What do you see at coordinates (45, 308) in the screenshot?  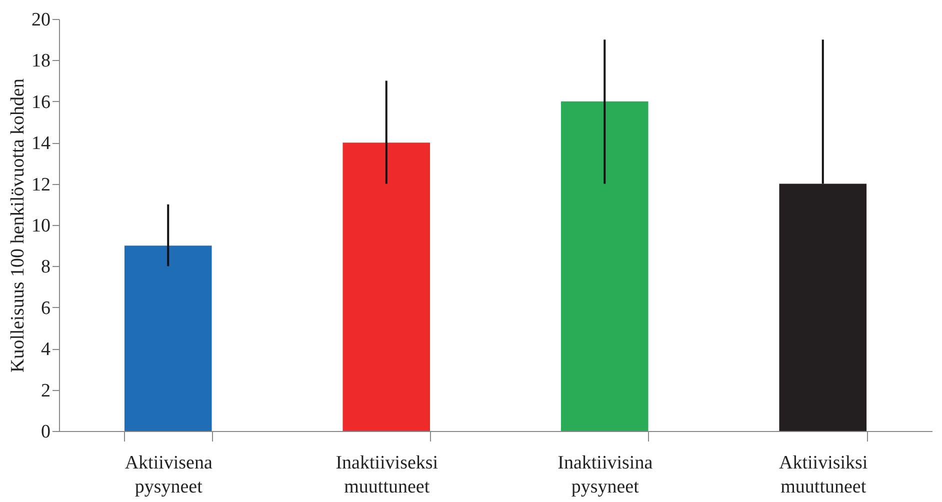 I see `y-tick-label: 6` at bounding box center [45, 308].